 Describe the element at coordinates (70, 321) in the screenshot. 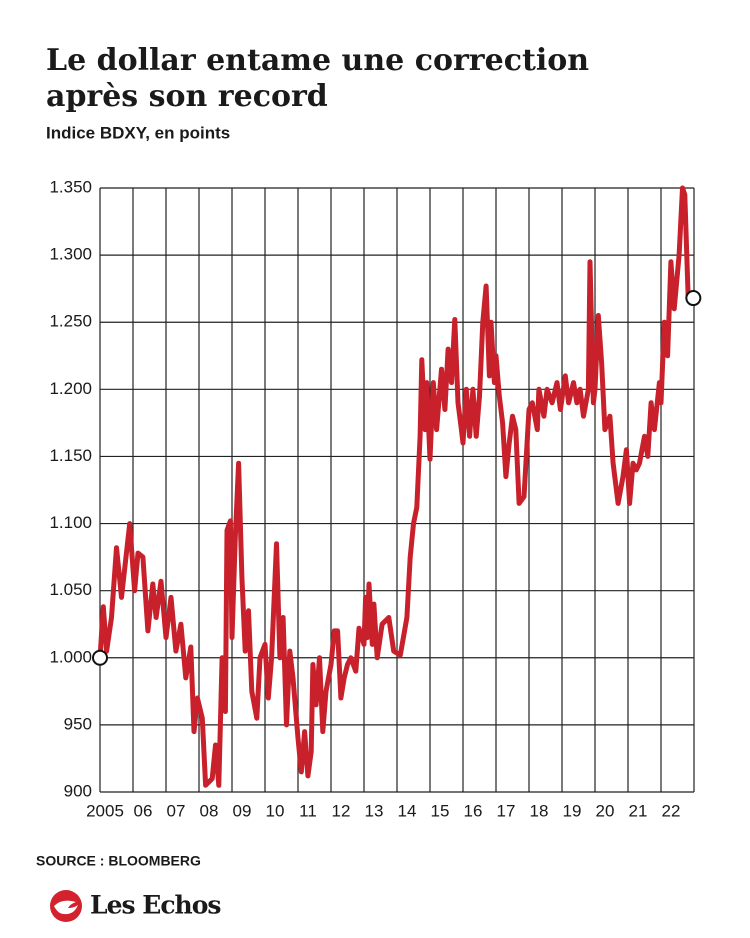

I see `y-tick-label: 1.250` at that location.